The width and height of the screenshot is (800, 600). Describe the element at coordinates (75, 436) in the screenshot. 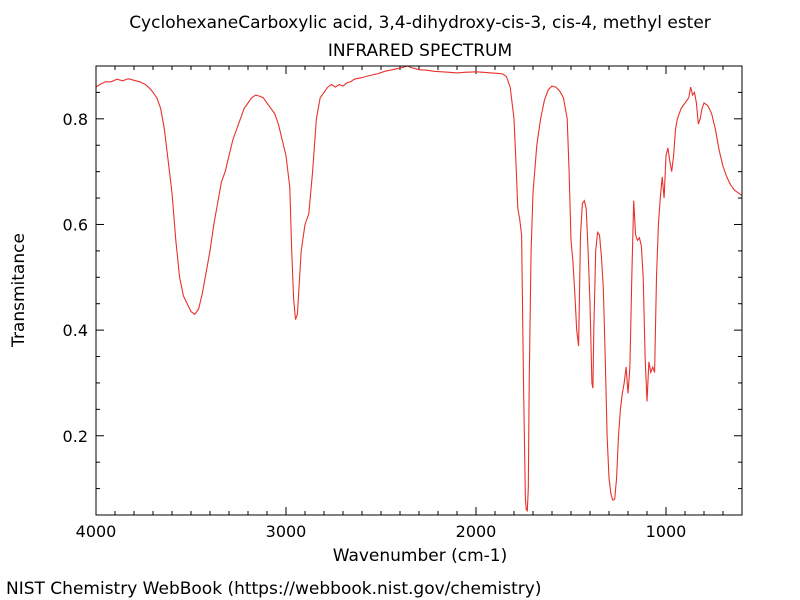

I see `y-tick-label: 0.2` at that location.